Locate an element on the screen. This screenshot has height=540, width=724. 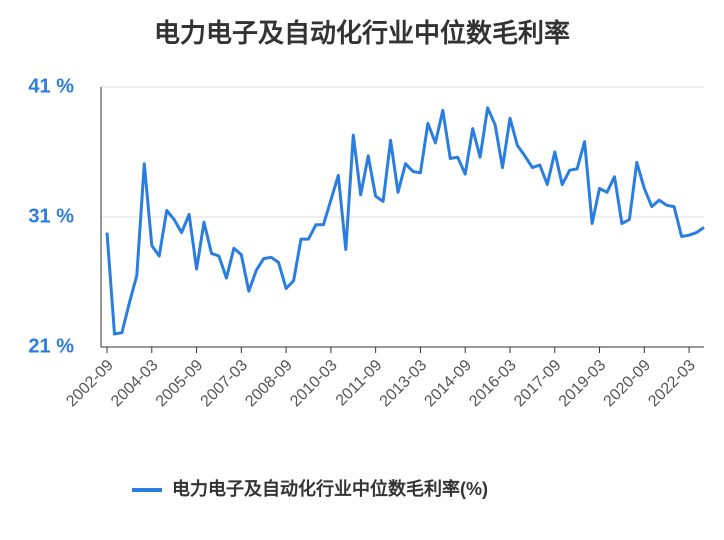
x-tick-label: 2020-09 is located at coordinates (628, 384).